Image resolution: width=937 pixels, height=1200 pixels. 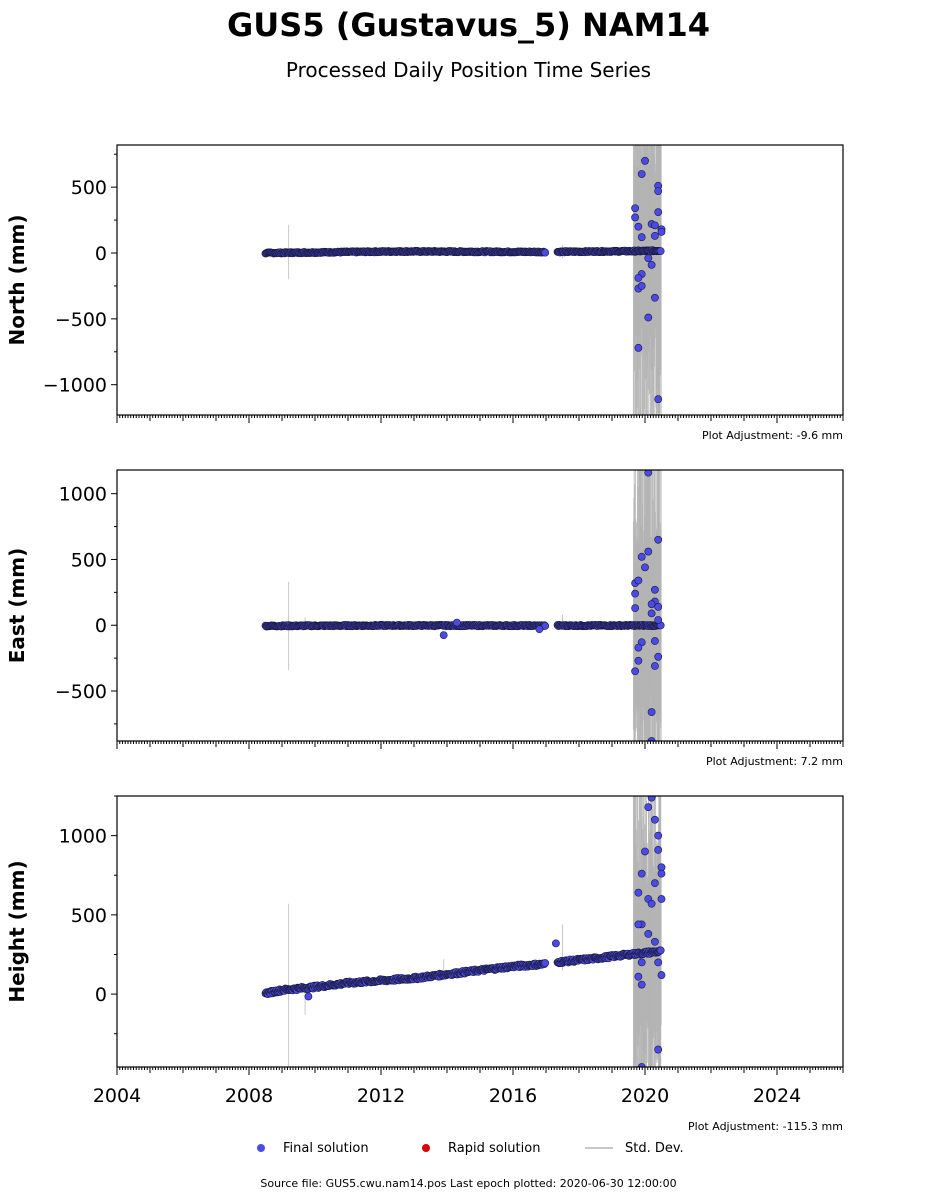 I want to click on legend-rapid: Rapid solution, so click(x=481, y=1148).